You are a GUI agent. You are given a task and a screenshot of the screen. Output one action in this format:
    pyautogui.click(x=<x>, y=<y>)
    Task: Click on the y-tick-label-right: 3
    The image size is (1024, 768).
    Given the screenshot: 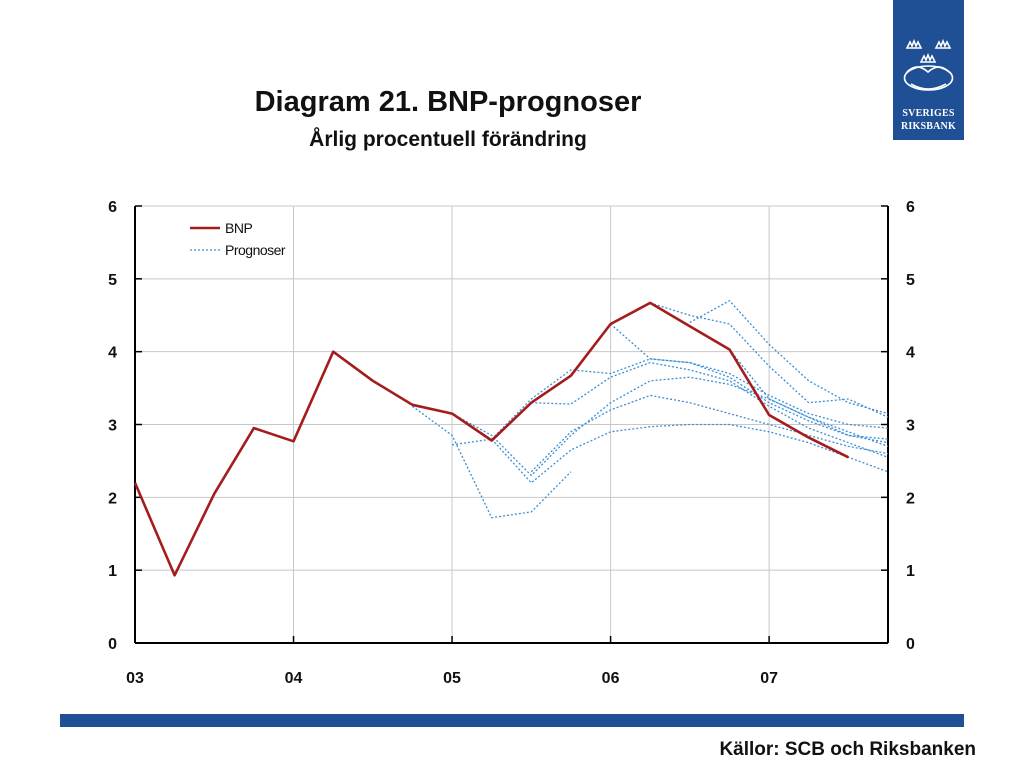 What is the action you would take?
    pyautogui.click(x=910, y=426)
    